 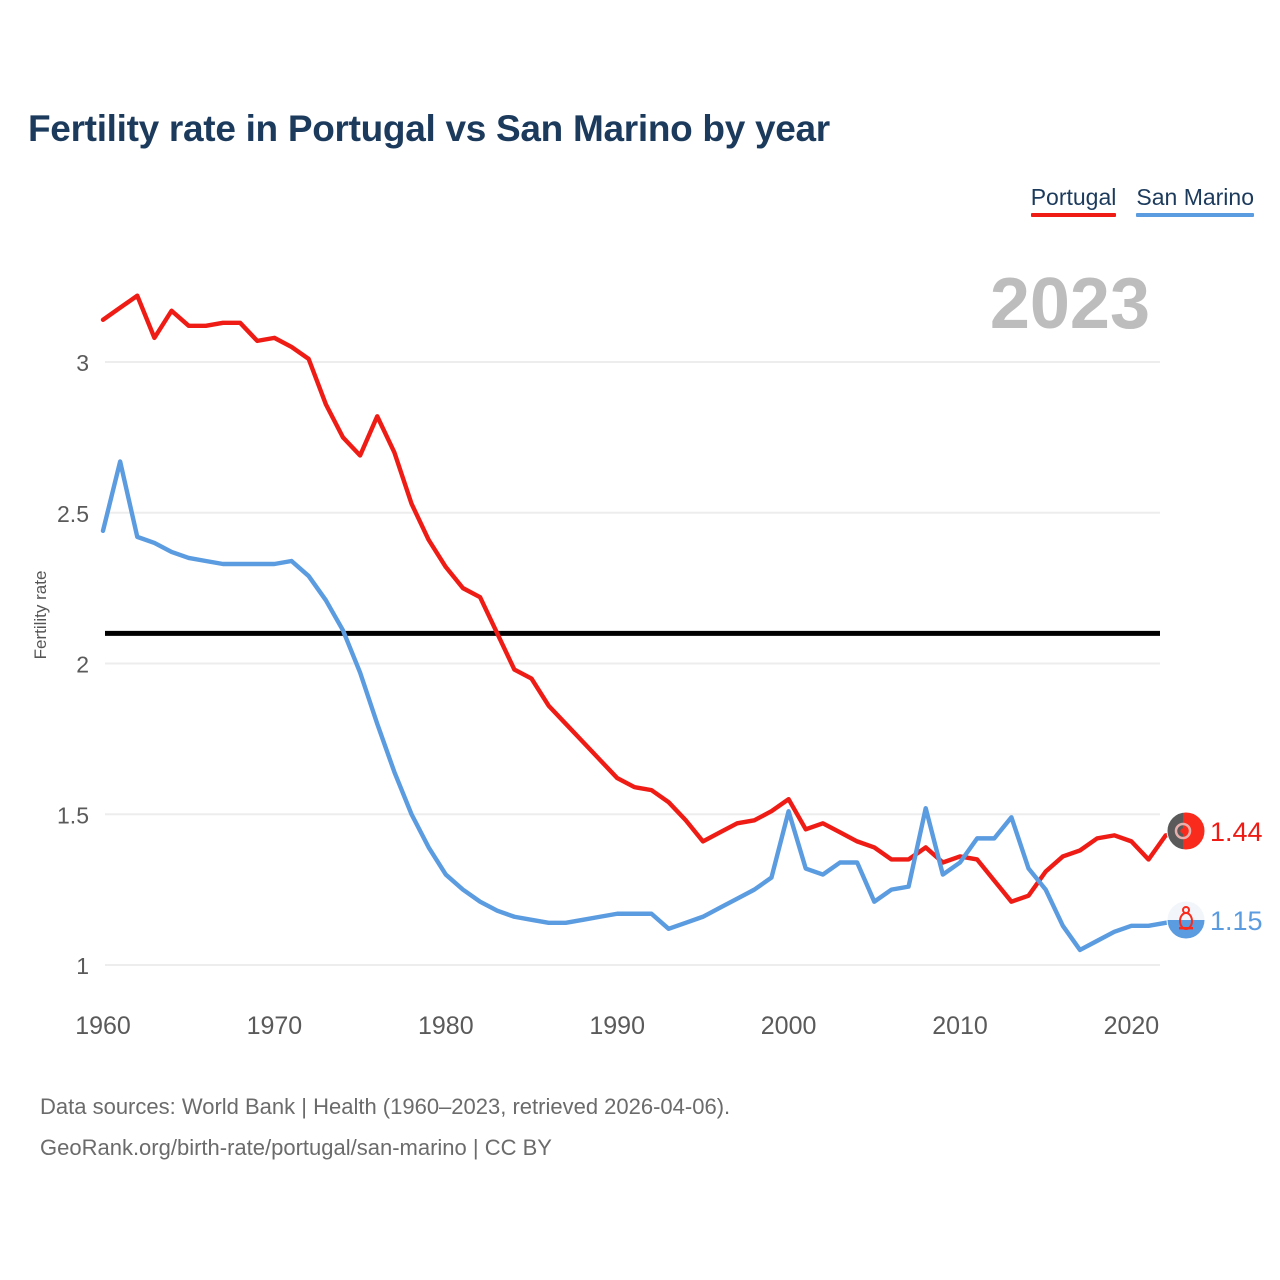 I want to click on legend-item-san-marino: San Marino, so click(x=1195, y=200).